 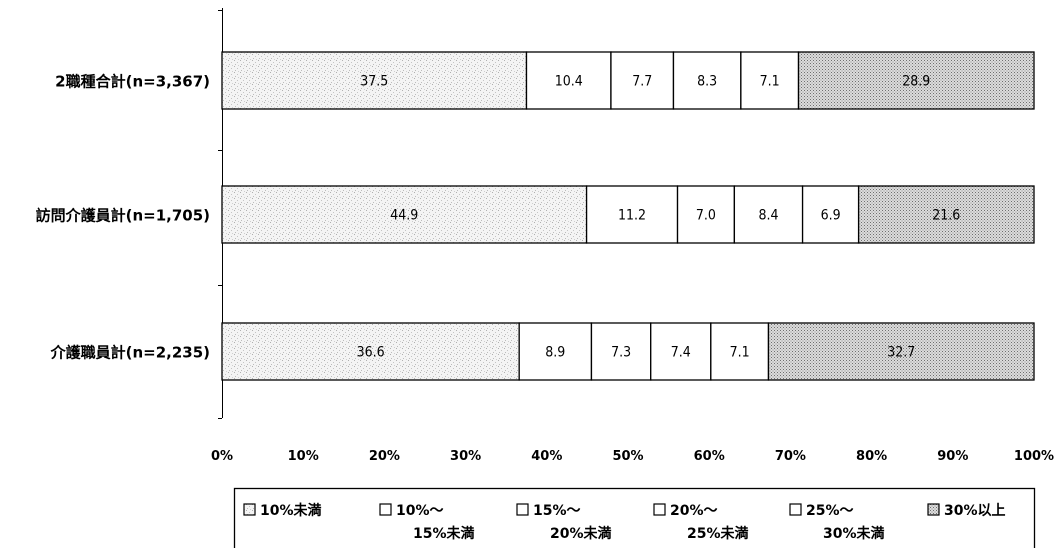 I want to click on x-tick-label: 20%, so click(x=384, y=456).